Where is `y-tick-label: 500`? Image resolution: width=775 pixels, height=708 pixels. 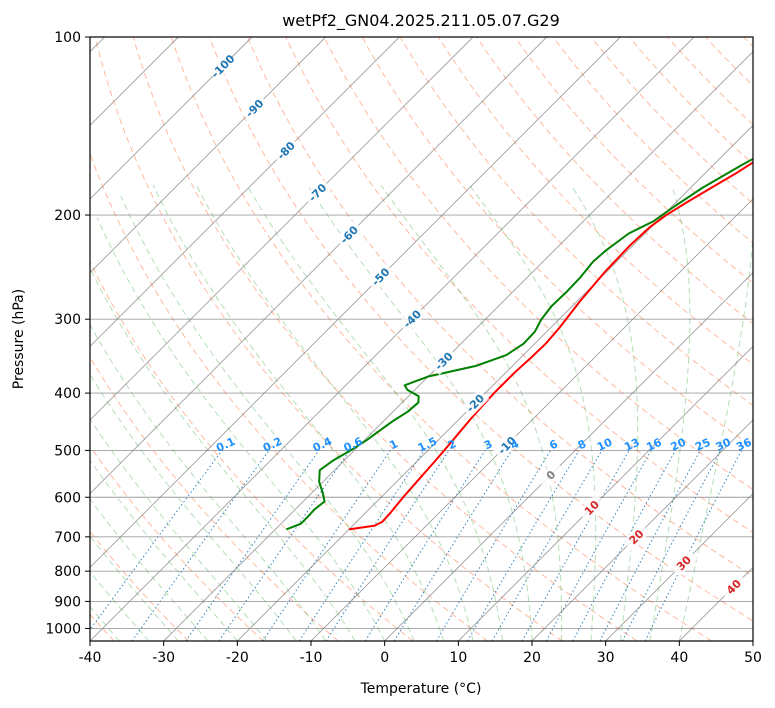
y-tick-label: 500 is located at coordinates (67, 451).